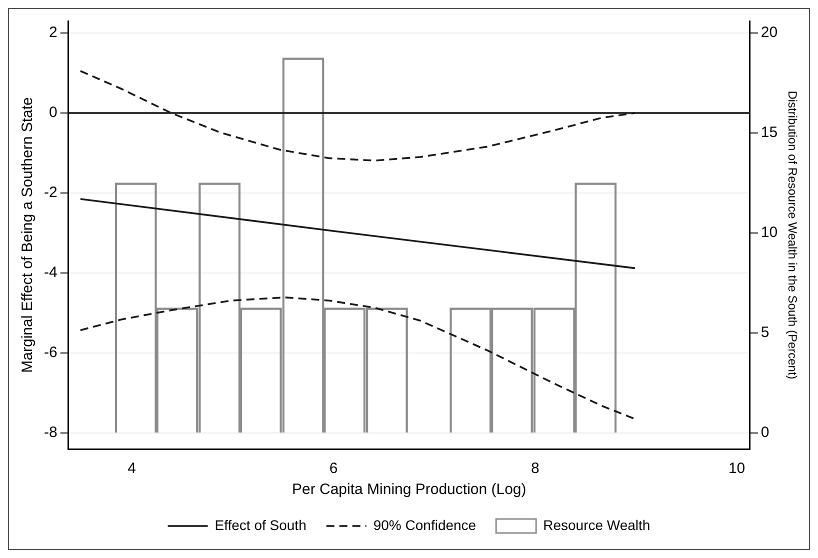 This screenshot has height=558, width=818. What do you see at coordinates (27, 235) in the screenshot?
I see `y-axis-title: Marginal Effect of Being a Southern State` at bounding box center [27, 235].